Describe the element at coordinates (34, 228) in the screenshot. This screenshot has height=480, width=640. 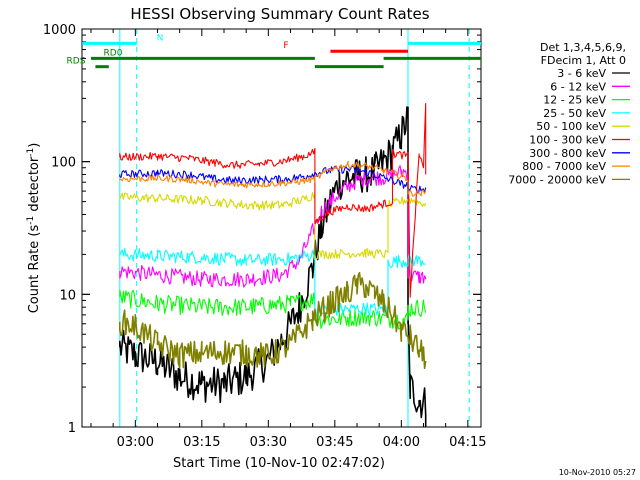
I see `y-axis-label: Count Rate (s-1 detector-1)` at that location.